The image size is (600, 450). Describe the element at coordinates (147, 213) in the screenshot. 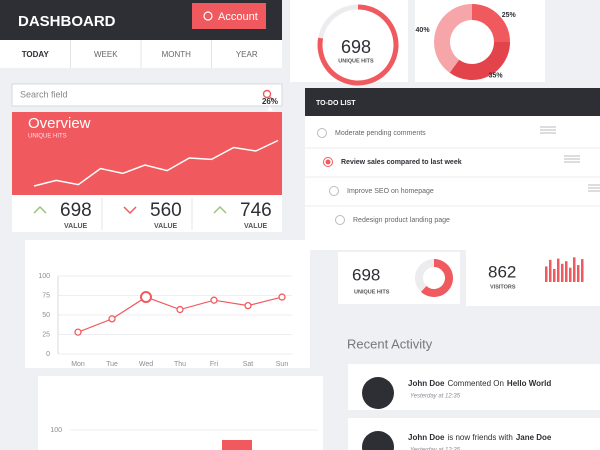

I see `stats-card` at that location.